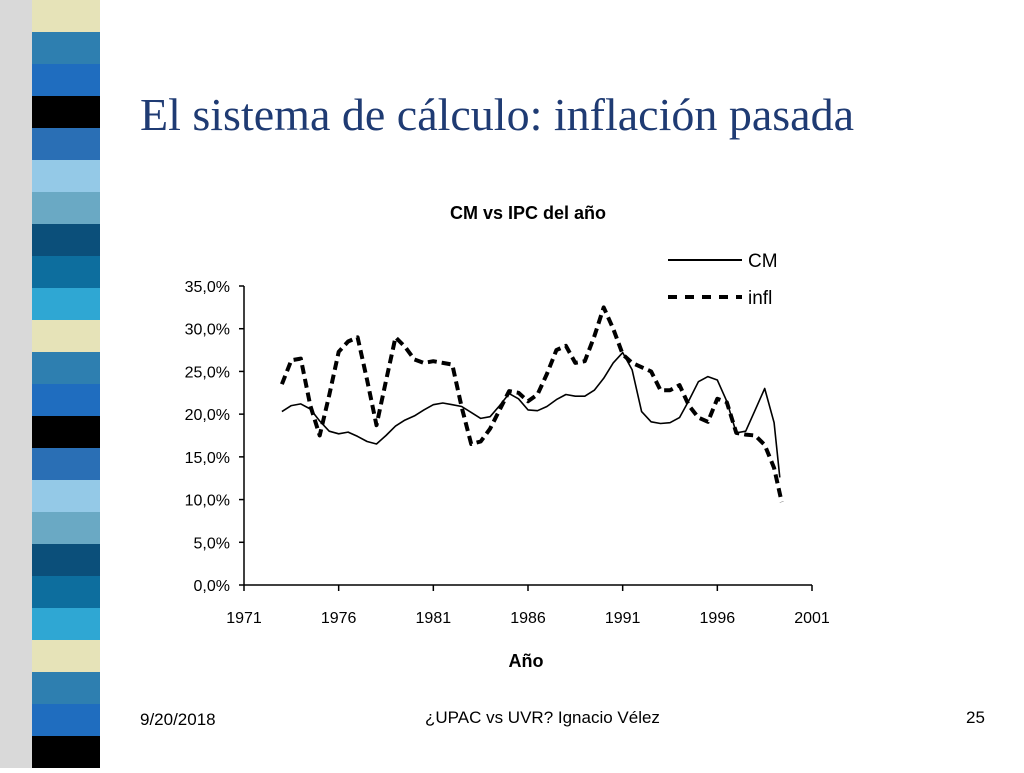 Image resolution: width=1024 pixels, height=773 pixels. I want to click on y-tick-label: 15,0%, so click(207, 458).